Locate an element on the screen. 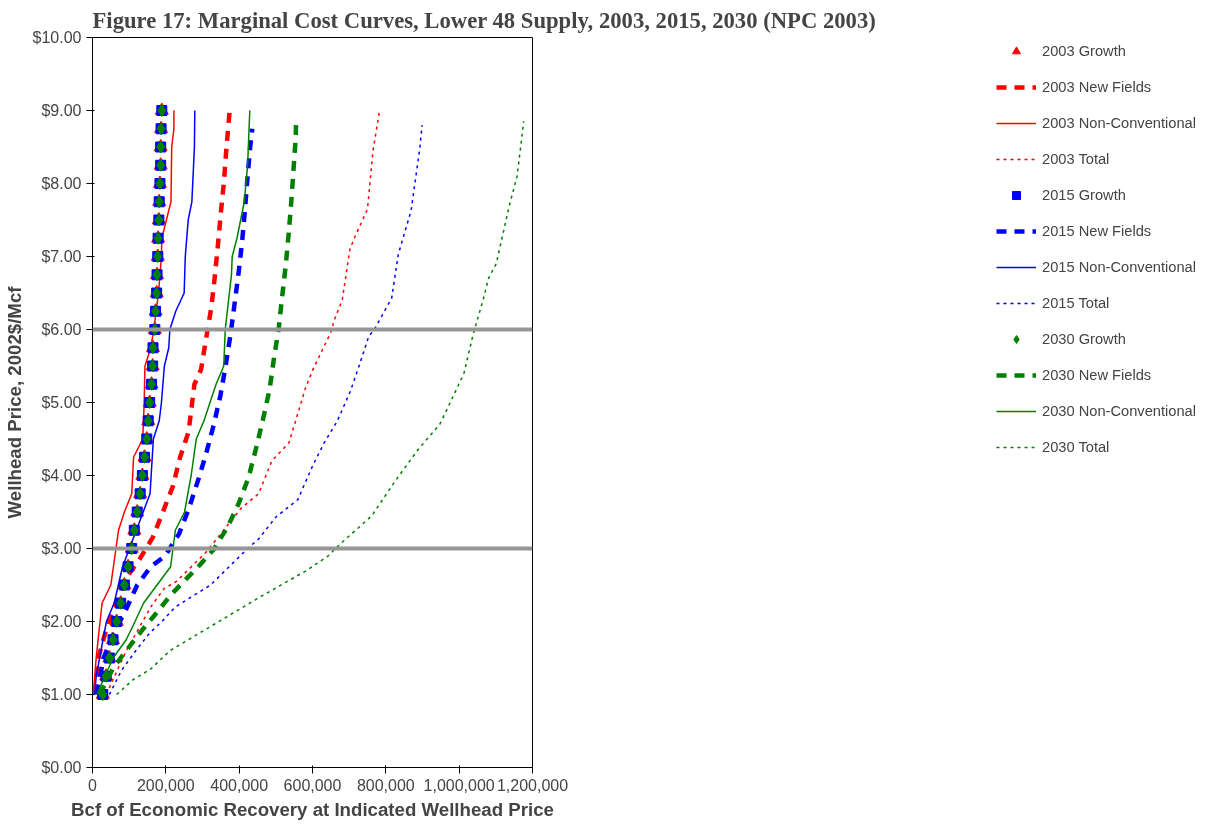 The image size is (1205, 827). legend-label: 2030 Total is located at coordinates (1076, 447).